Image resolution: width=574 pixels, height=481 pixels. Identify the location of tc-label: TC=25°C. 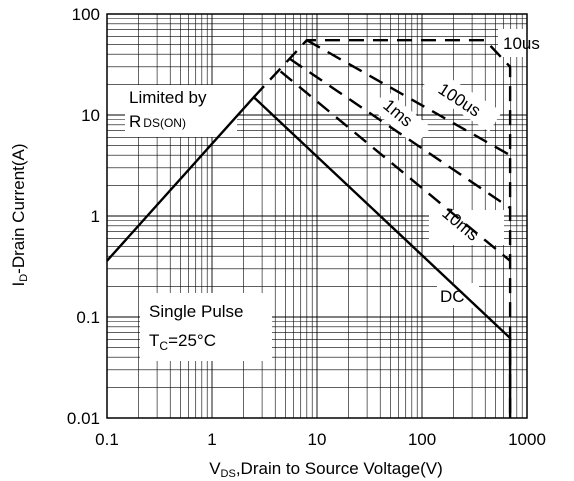
(182, 342).